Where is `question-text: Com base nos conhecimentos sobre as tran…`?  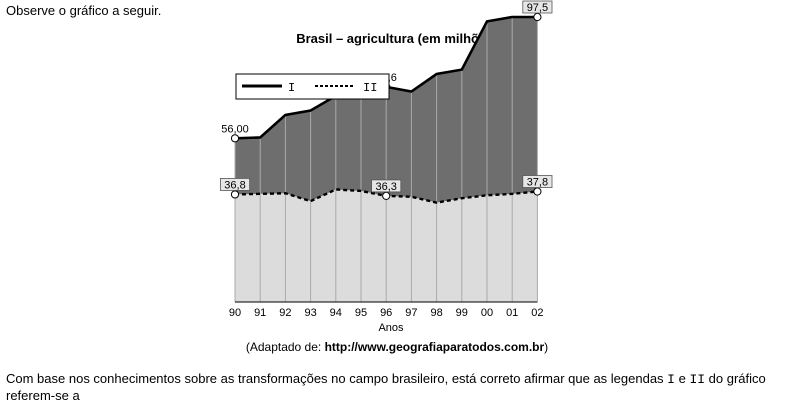 question-text: Com base nos conhecimentos sobre as tran… is located at coordinates (399, 387).